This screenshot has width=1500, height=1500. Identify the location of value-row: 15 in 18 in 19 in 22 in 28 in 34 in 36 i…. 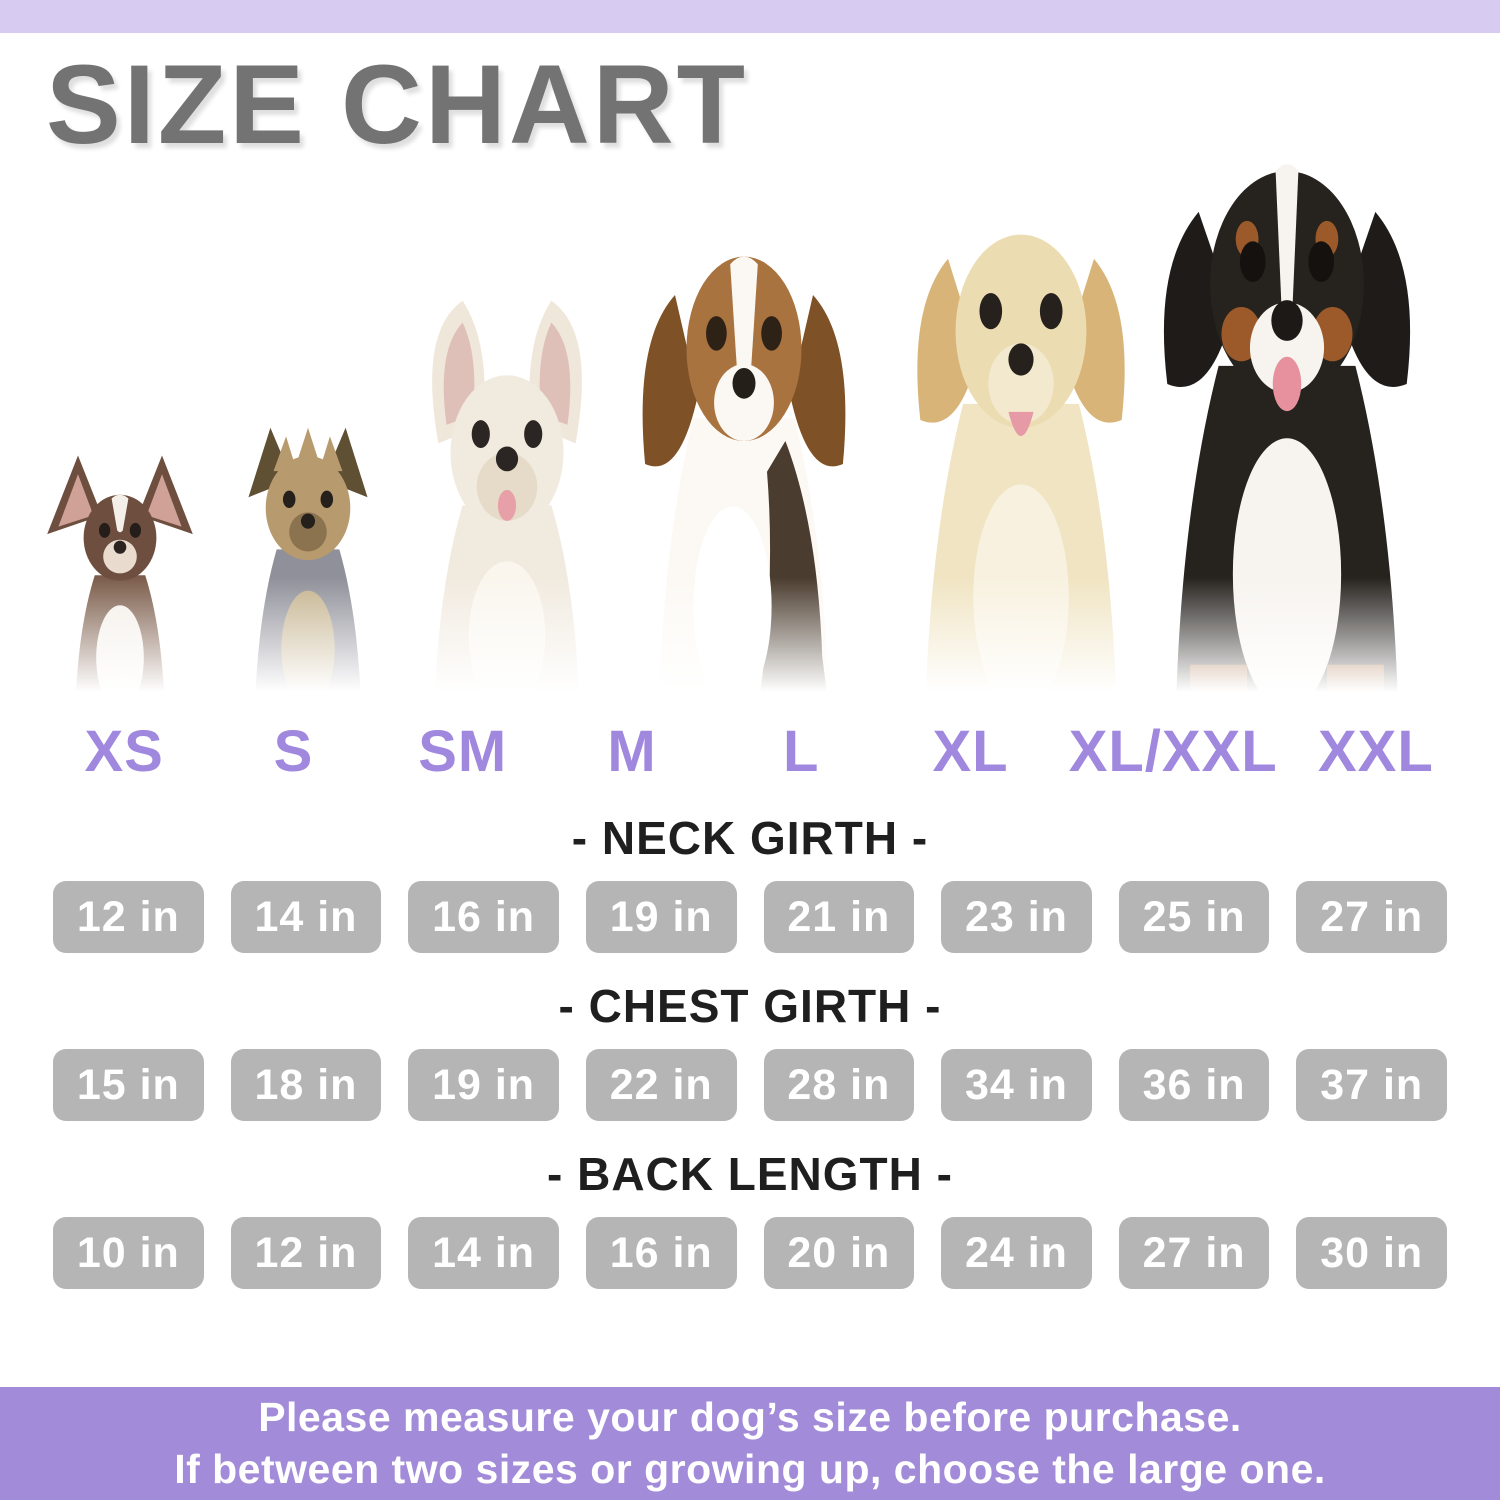
(750, 1085).